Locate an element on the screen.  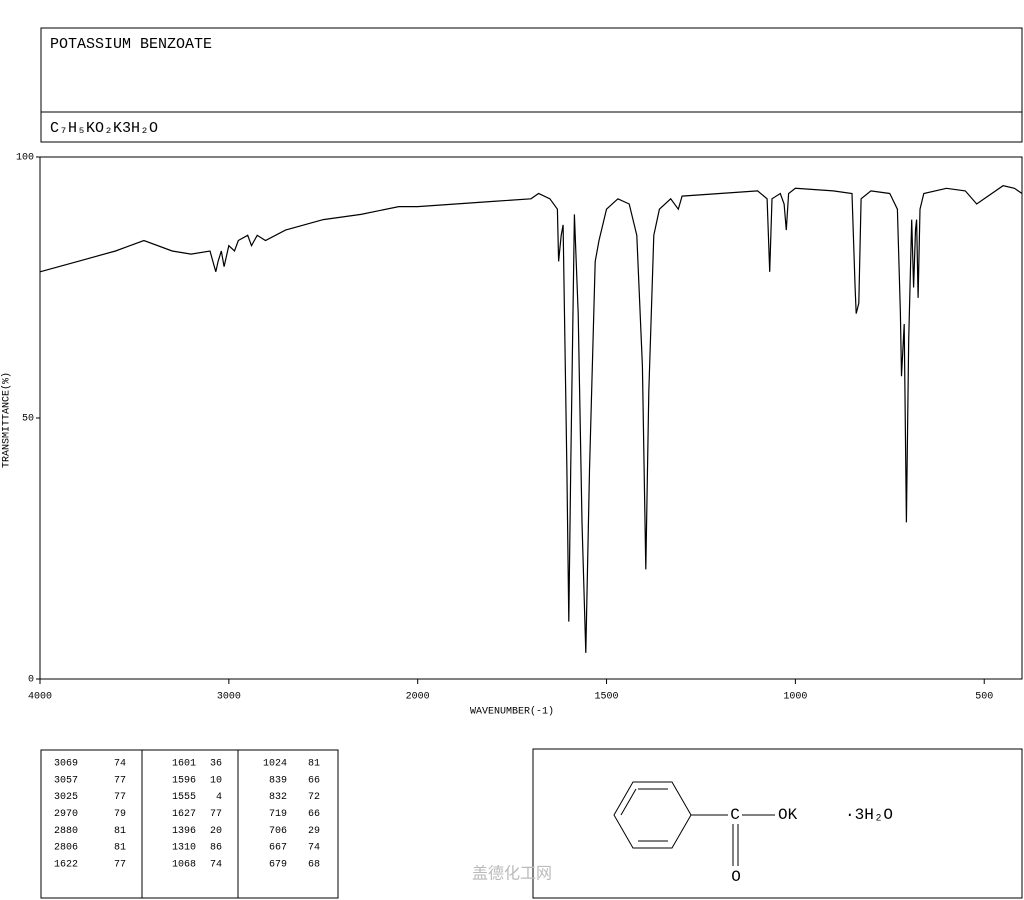
table-cell: 68 is located at coordinates (314, 864).